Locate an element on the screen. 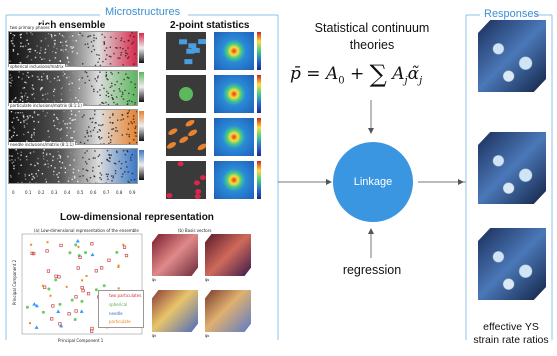 This screenshot has height=356, width=557. ensemble-axis-tick: 0 is located at coordinates (13, 192).